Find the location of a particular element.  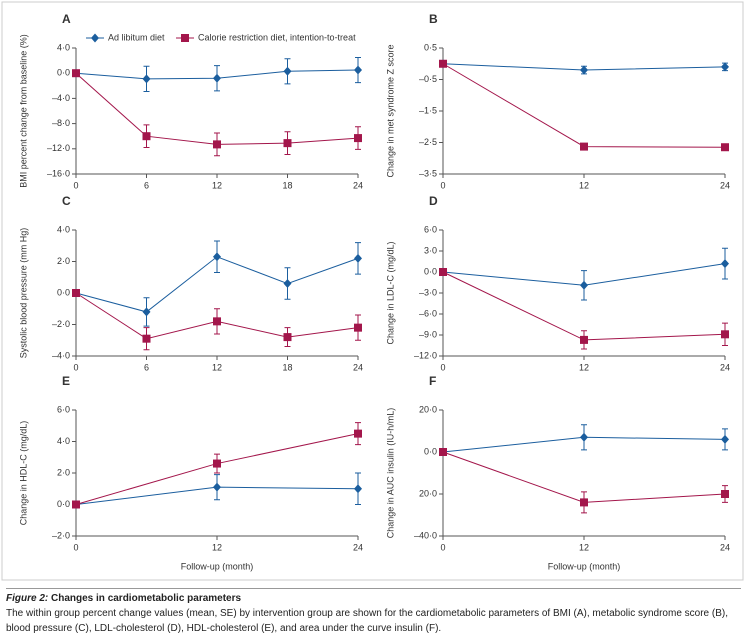

y-tick-label: –16·0 is located at coordinates (58, 173).